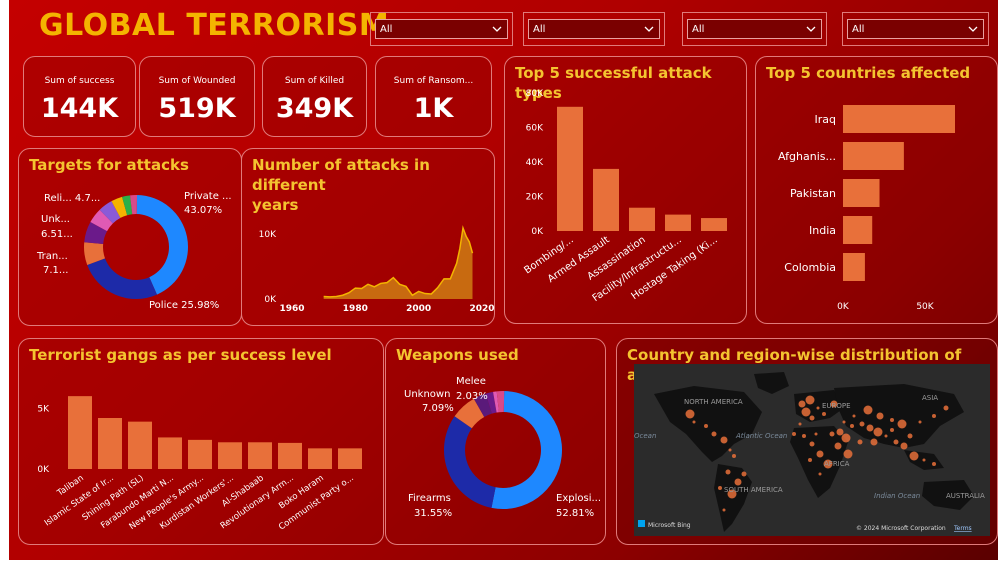 This screenshot has height=563, width=1003. Describe the element at coordinates (355, 309) in the screenshot. I see `x-tick-label: 1980` at that location.